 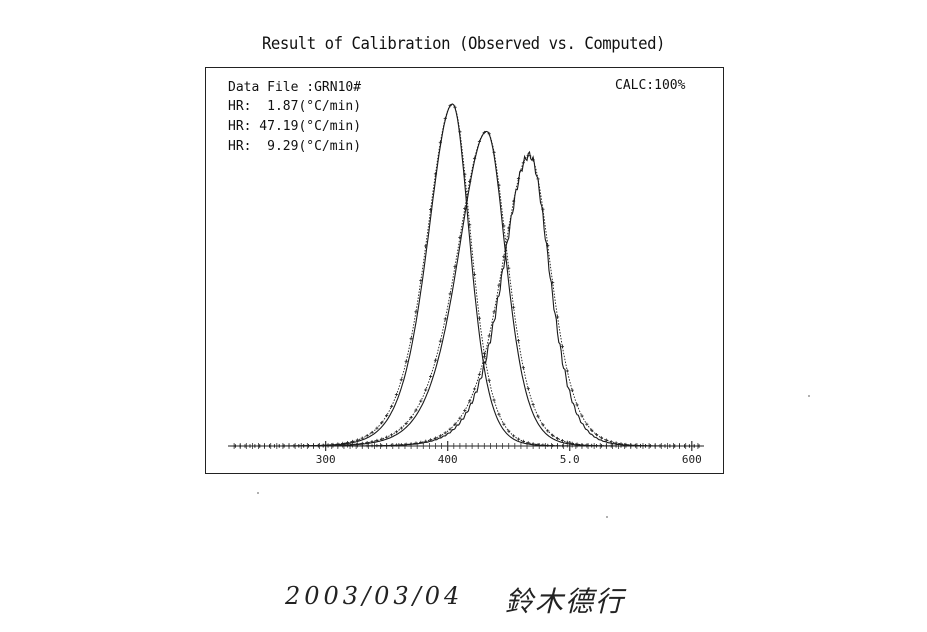 What do you see at coordinates (509, 459) in the screenshot?
I see `x-tick-labels: 300 400 5.0 600` at bounding box center [509, 459].